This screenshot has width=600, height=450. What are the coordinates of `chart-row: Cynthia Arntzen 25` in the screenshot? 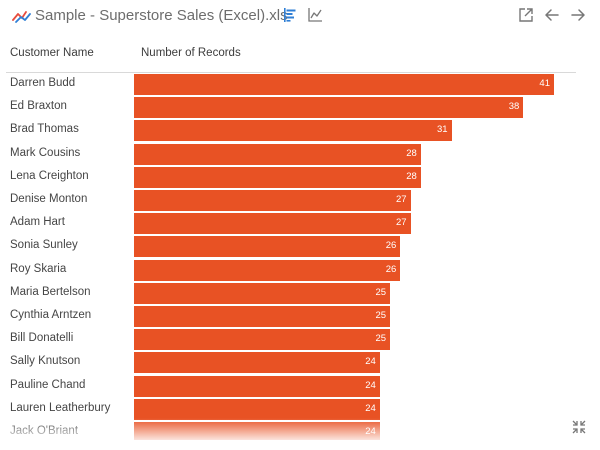 It's located at (300, 316).